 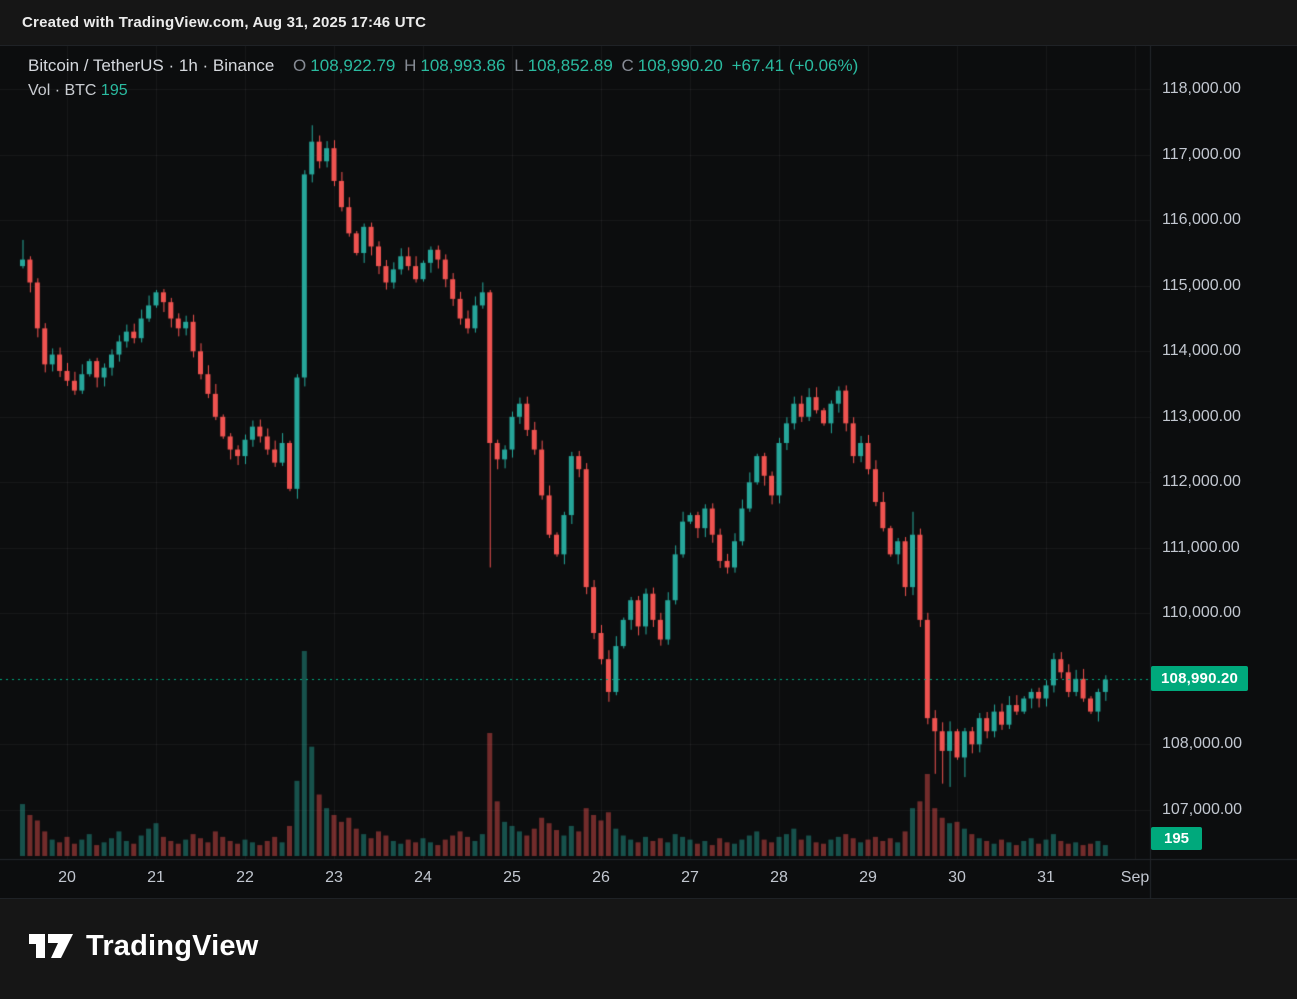 What do you see at coordinates (334, 877) in the screenshot?
I see `time-tick-label: 23` at bounding box center [334, 877].